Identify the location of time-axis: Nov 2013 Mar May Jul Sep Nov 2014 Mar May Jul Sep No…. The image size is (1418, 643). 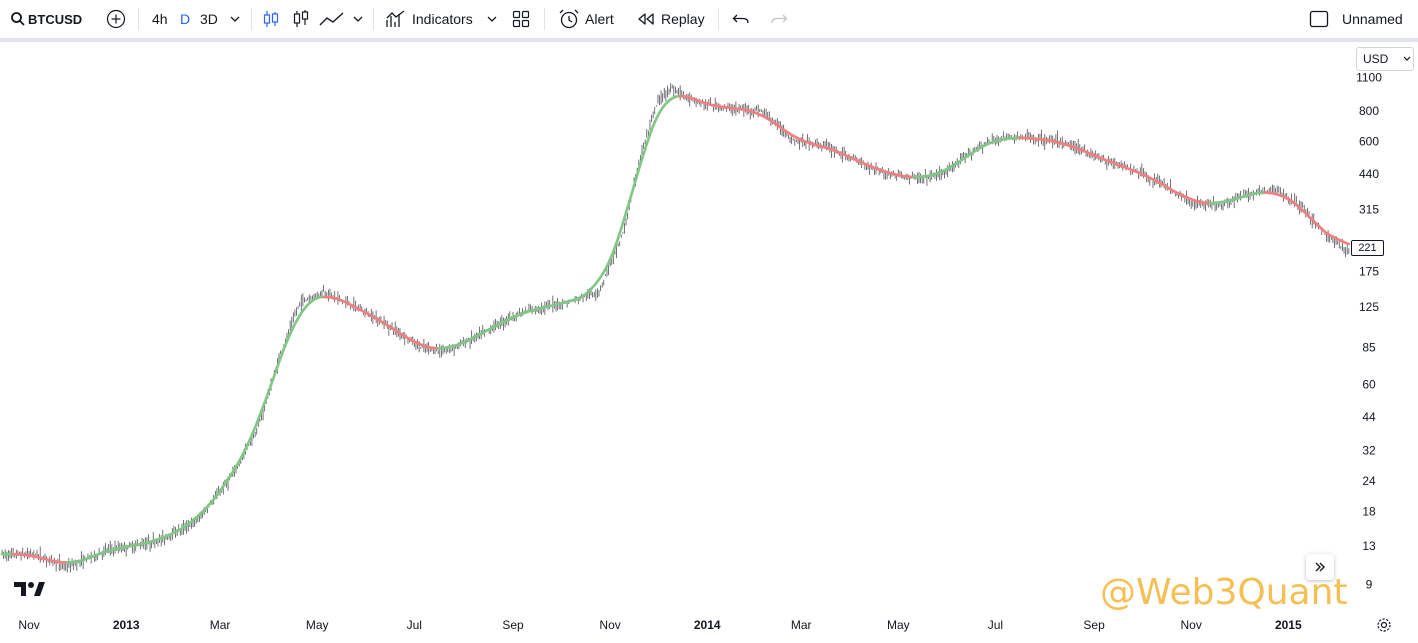
(660, 625).